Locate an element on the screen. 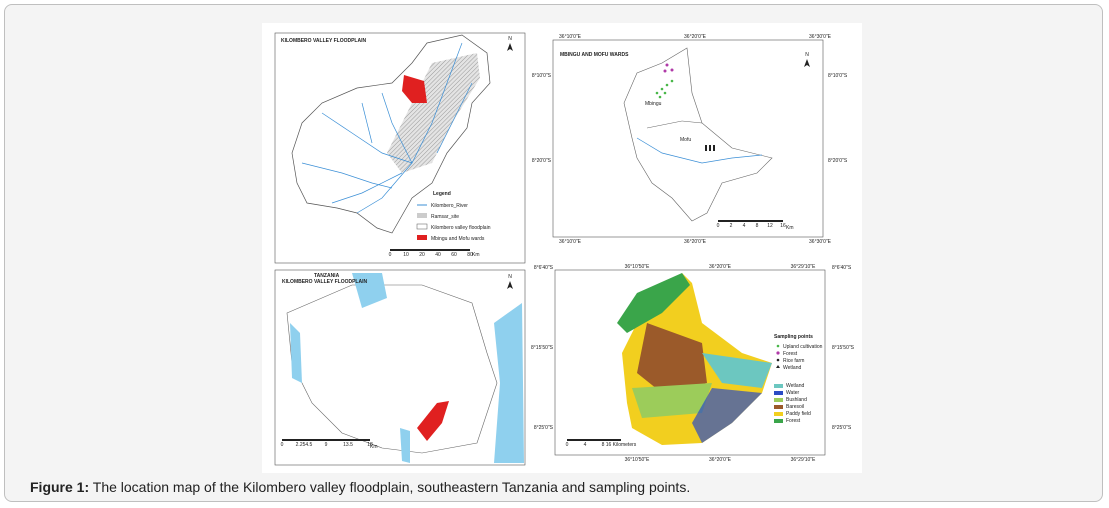 This screenshot has width=1109, height=508. legend-label: Water is located at coordinates (792, 393).